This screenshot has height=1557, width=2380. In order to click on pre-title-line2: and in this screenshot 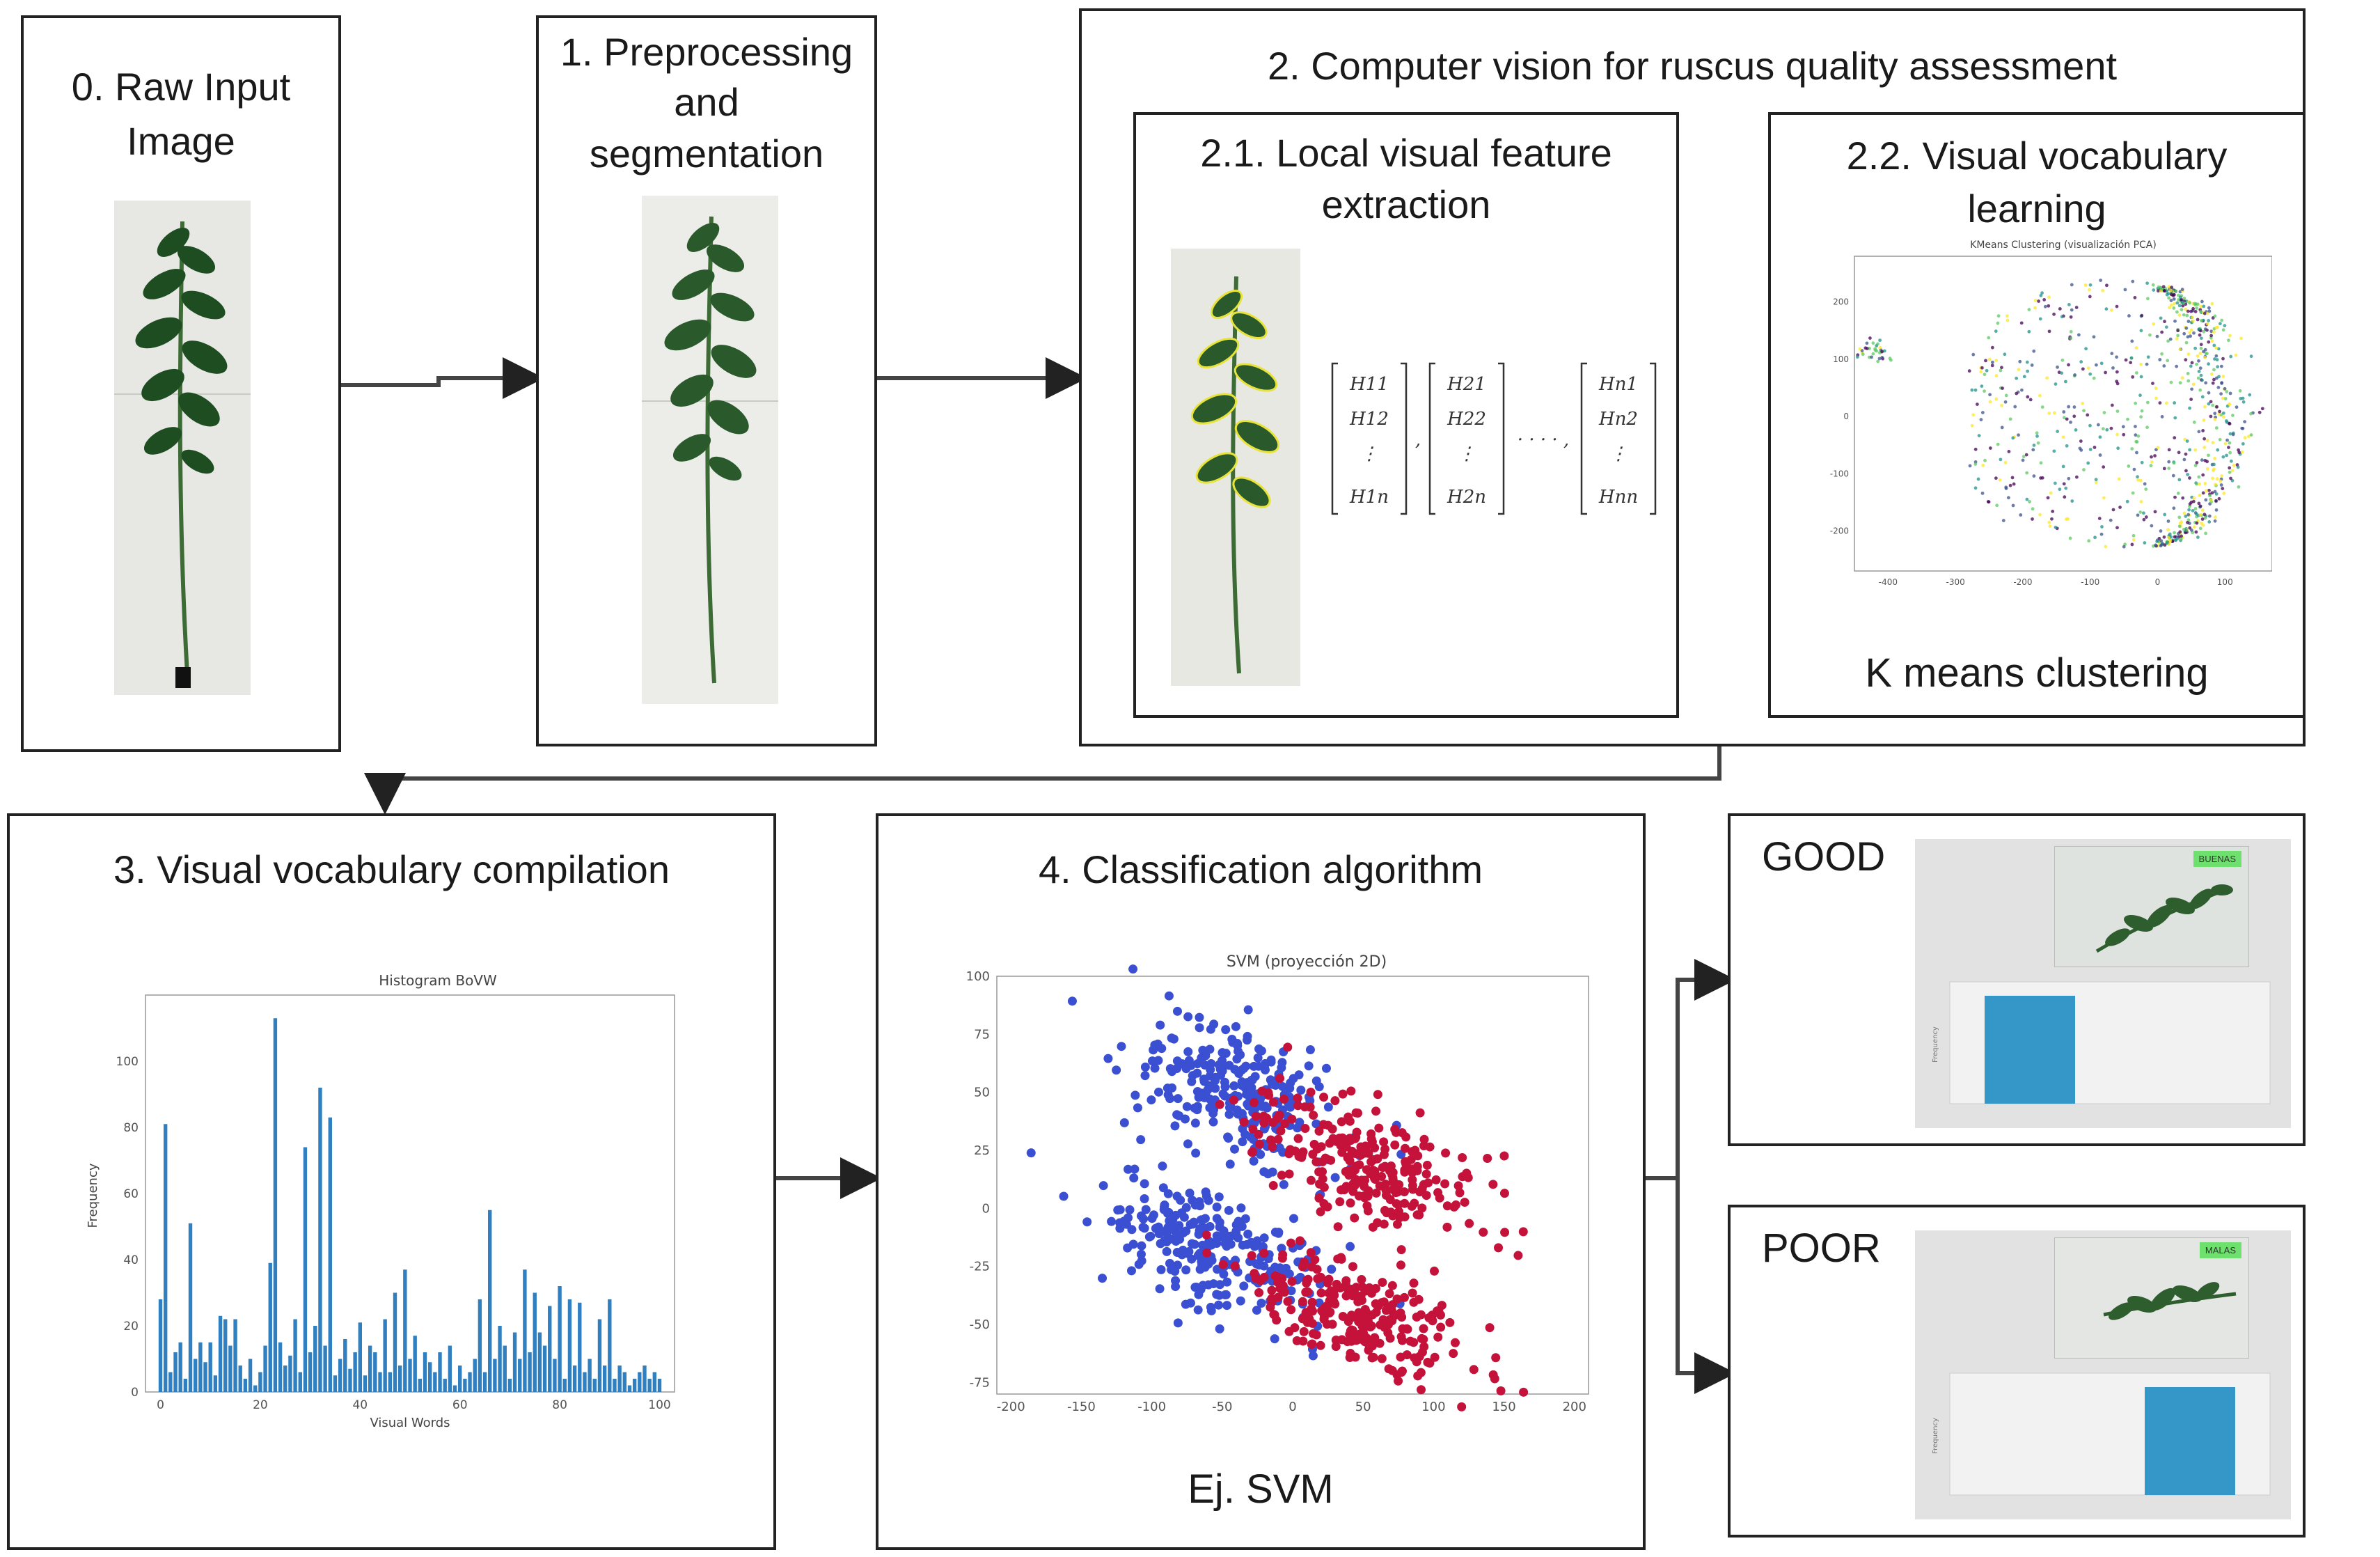, I will do `click(706, 102)`.